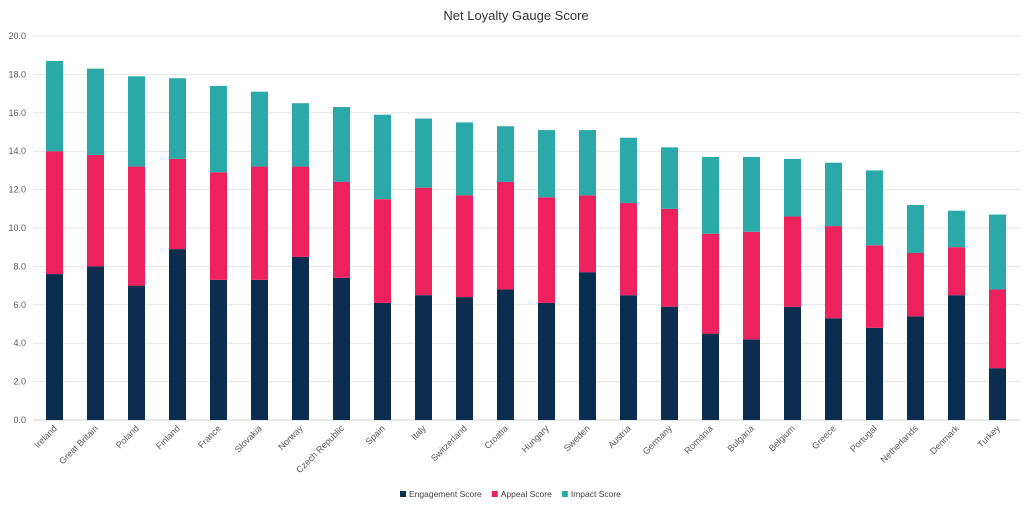 Image resolution: width=1024 pixels, height=514 pixels. I want to click on y-tick-label: 4.0, so click(19, 343).